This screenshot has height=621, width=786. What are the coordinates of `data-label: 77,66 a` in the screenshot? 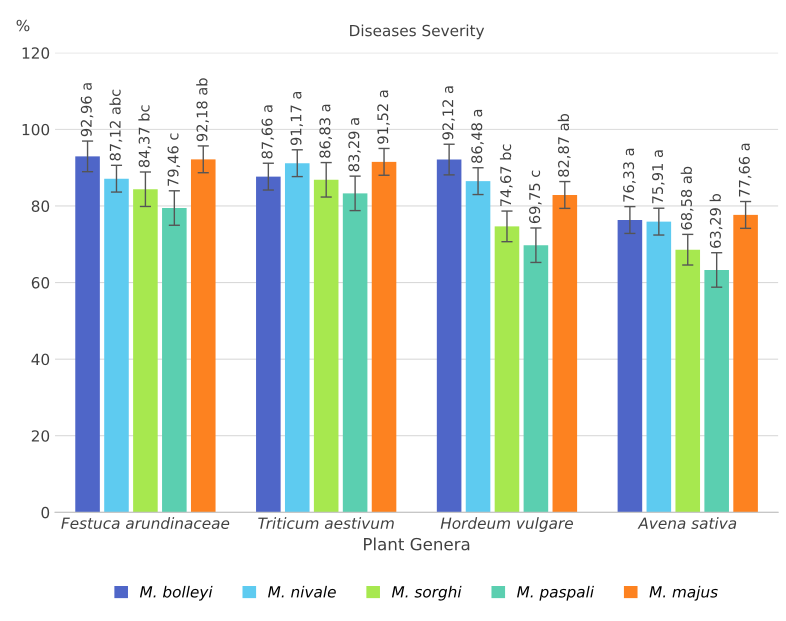 It's located at (745, 170).